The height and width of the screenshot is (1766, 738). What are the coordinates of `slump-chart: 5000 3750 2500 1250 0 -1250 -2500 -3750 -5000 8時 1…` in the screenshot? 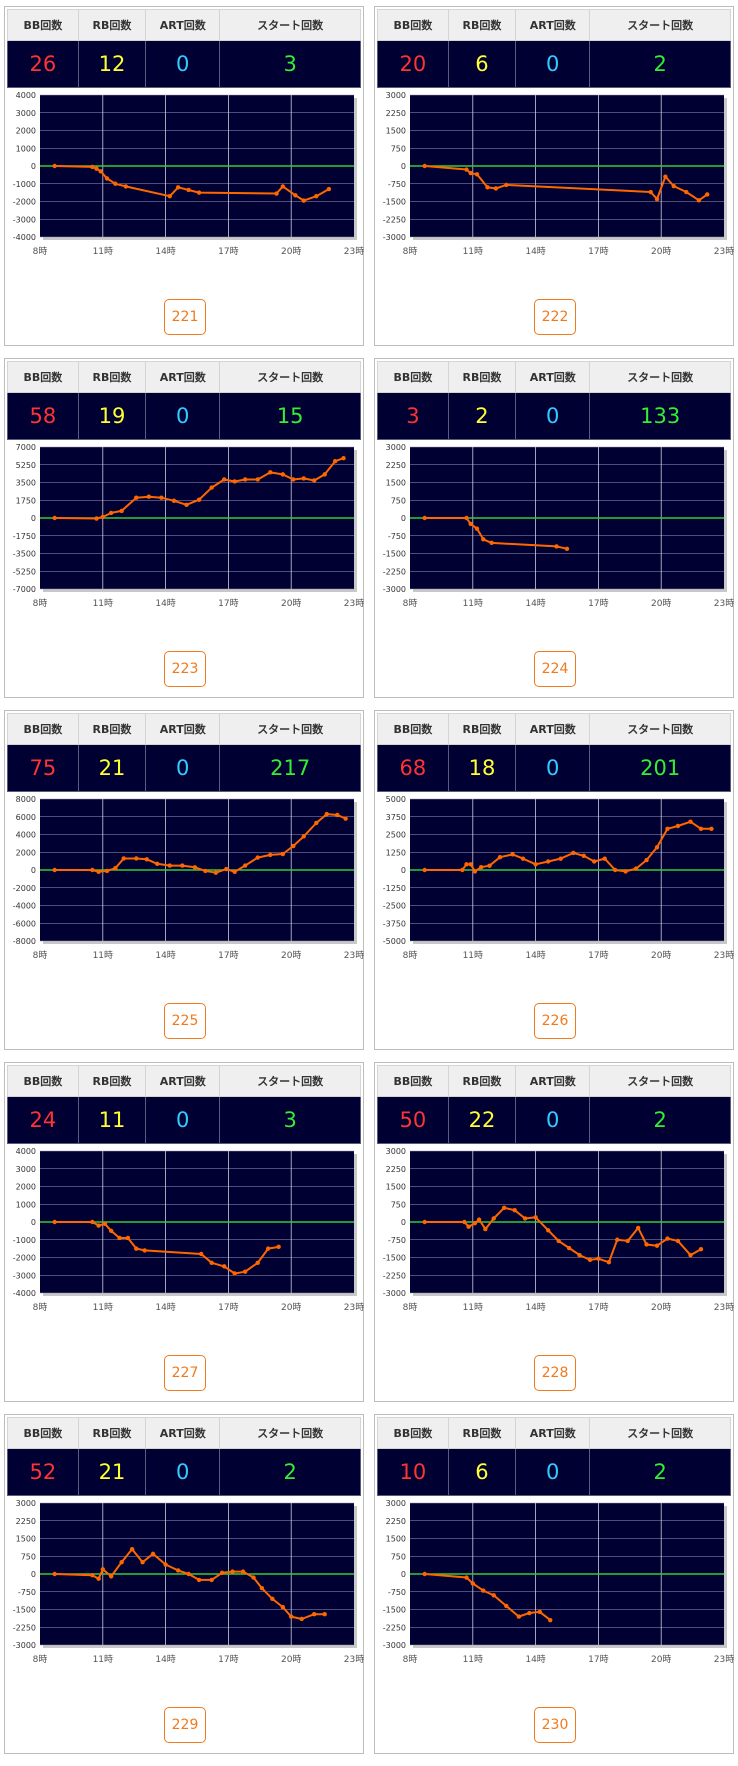 It's located at (558, 878).